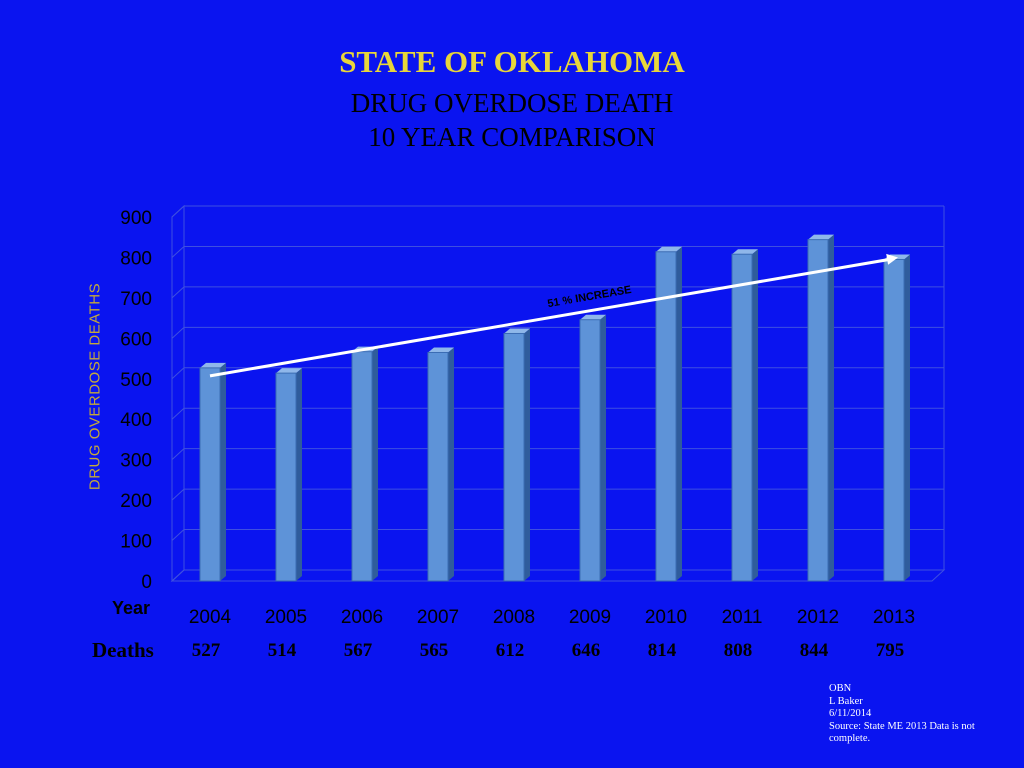 The height and width of the screenshot is (768, 1024). Describe the element at coordinates (586, 650) in the screenshot. I see `deaths-value: 646` at that location.